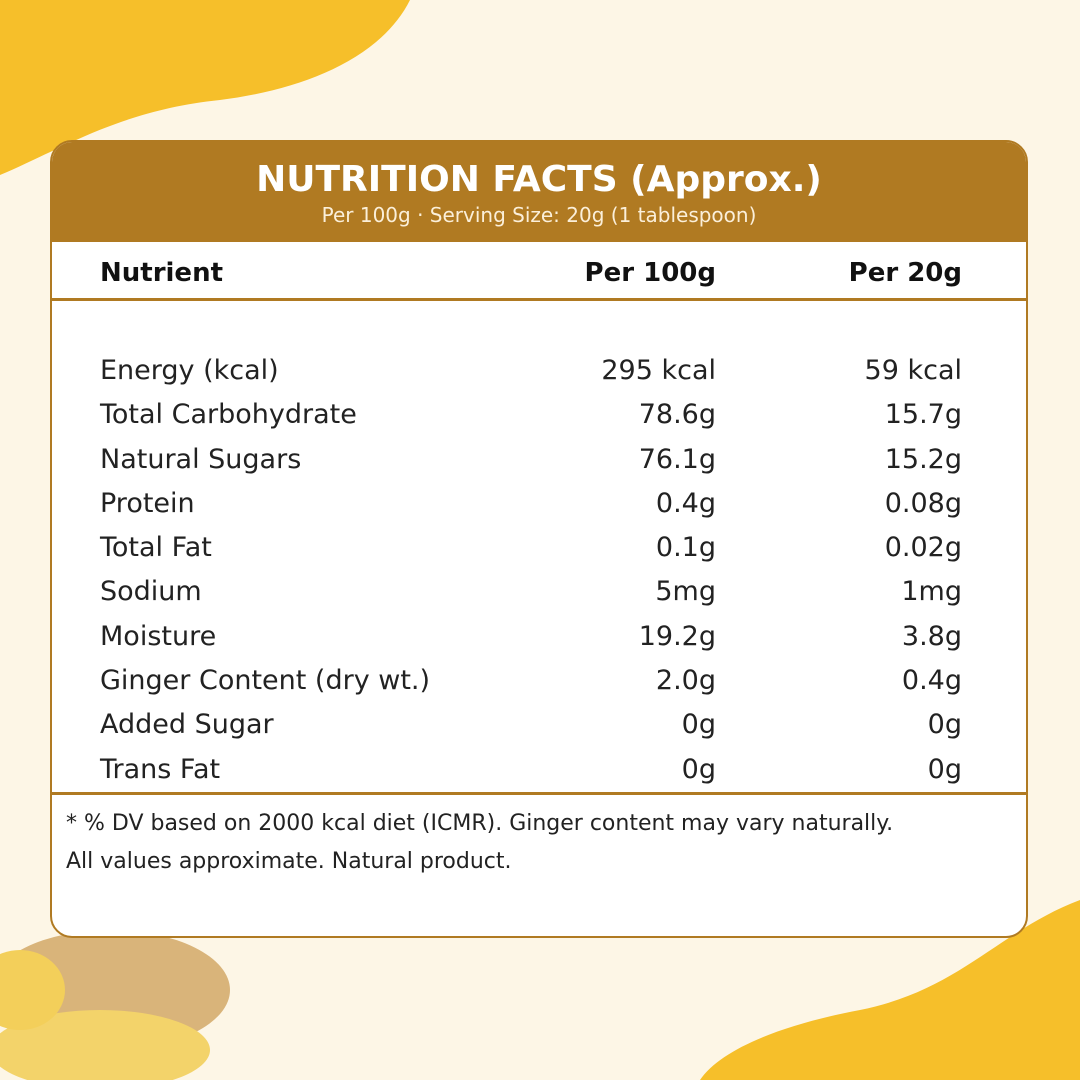 The image size is (1080, 1080). Describe the element at coordinates (685, 548) in the screenshot. I see `cell: 0.1g` at that location.